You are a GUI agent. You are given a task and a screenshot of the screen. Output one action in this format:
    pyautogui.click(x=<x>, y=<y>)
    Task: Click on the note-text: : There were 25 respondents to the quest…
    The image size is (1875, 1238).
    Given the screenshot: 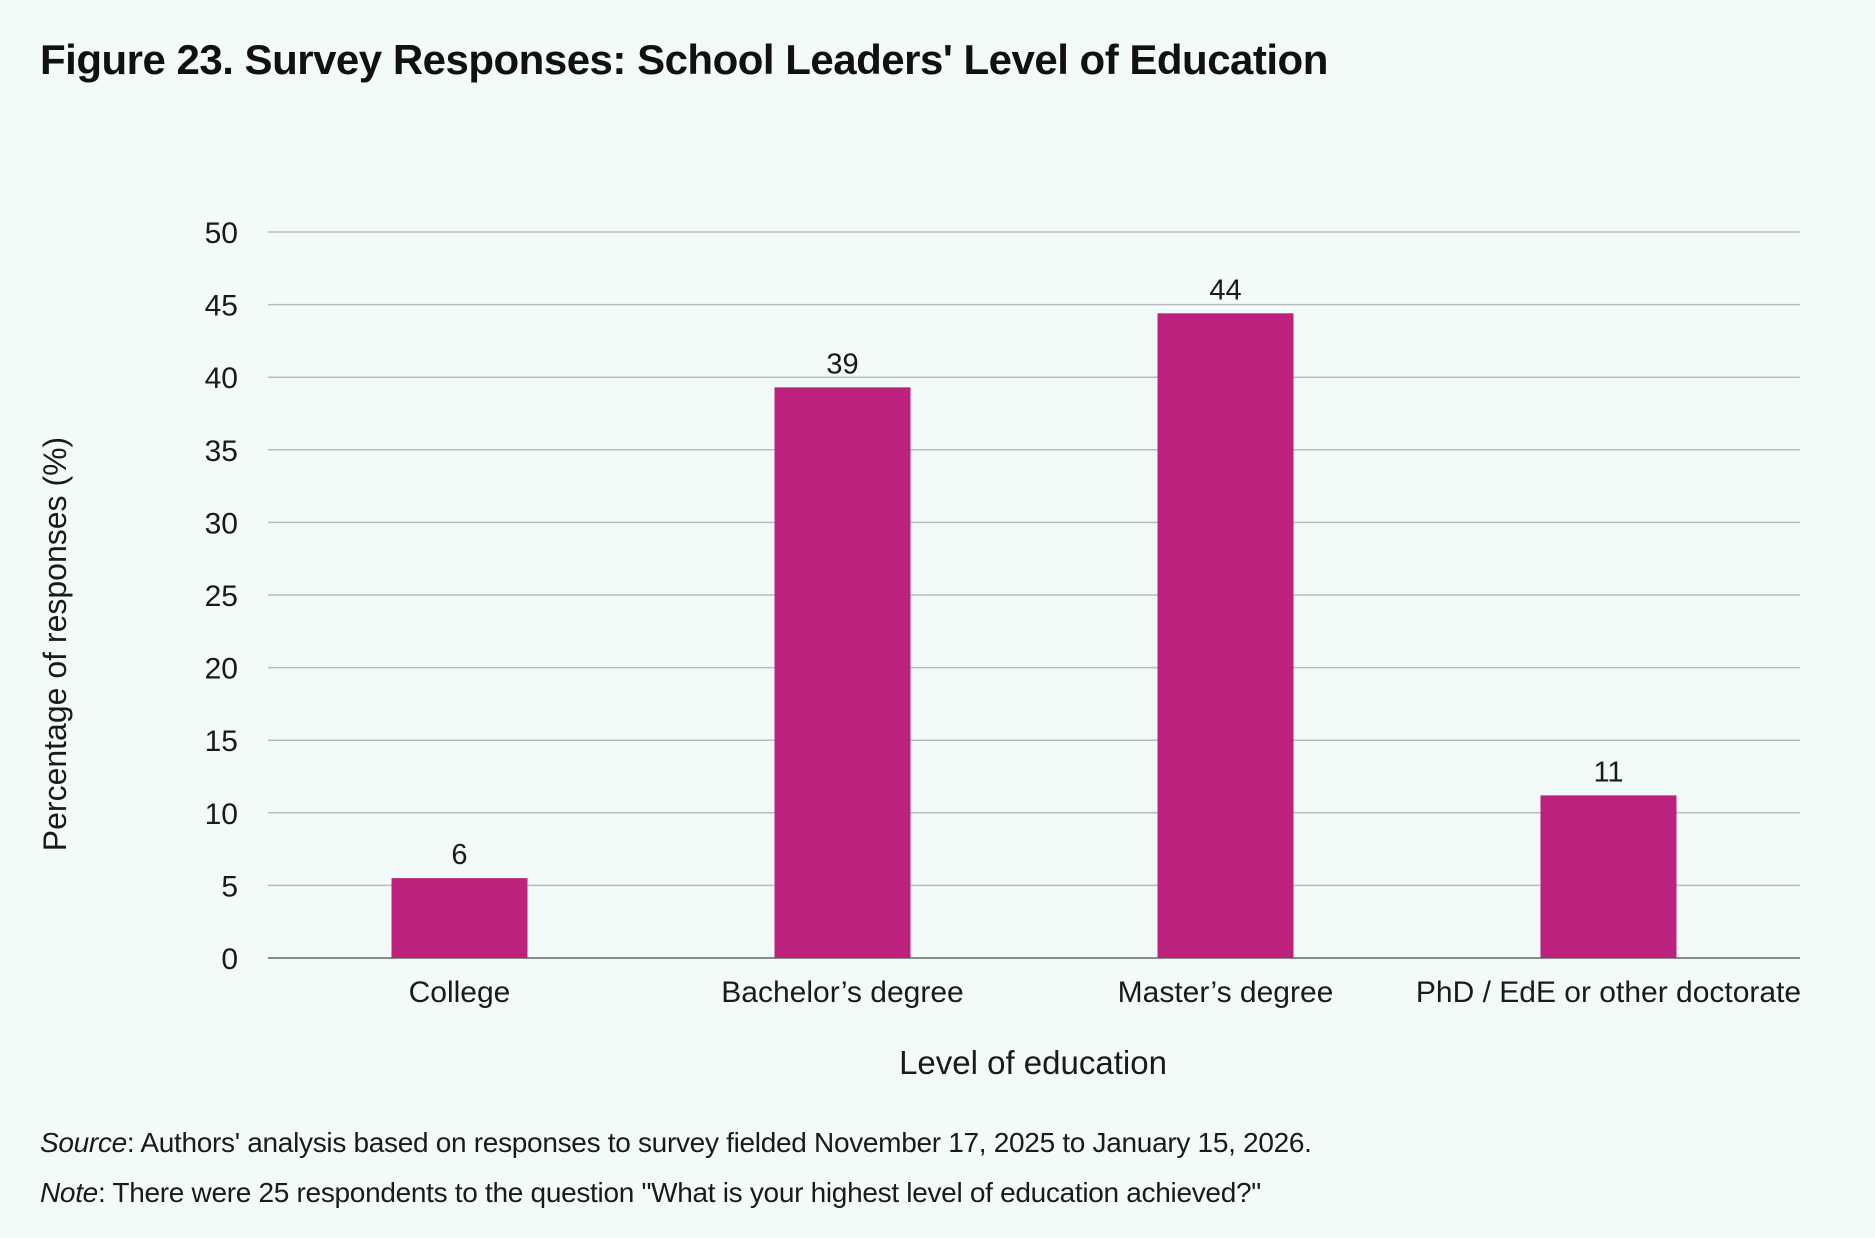 What is the action you would take?
    pyautogui.click(x=679, y=1192)
    